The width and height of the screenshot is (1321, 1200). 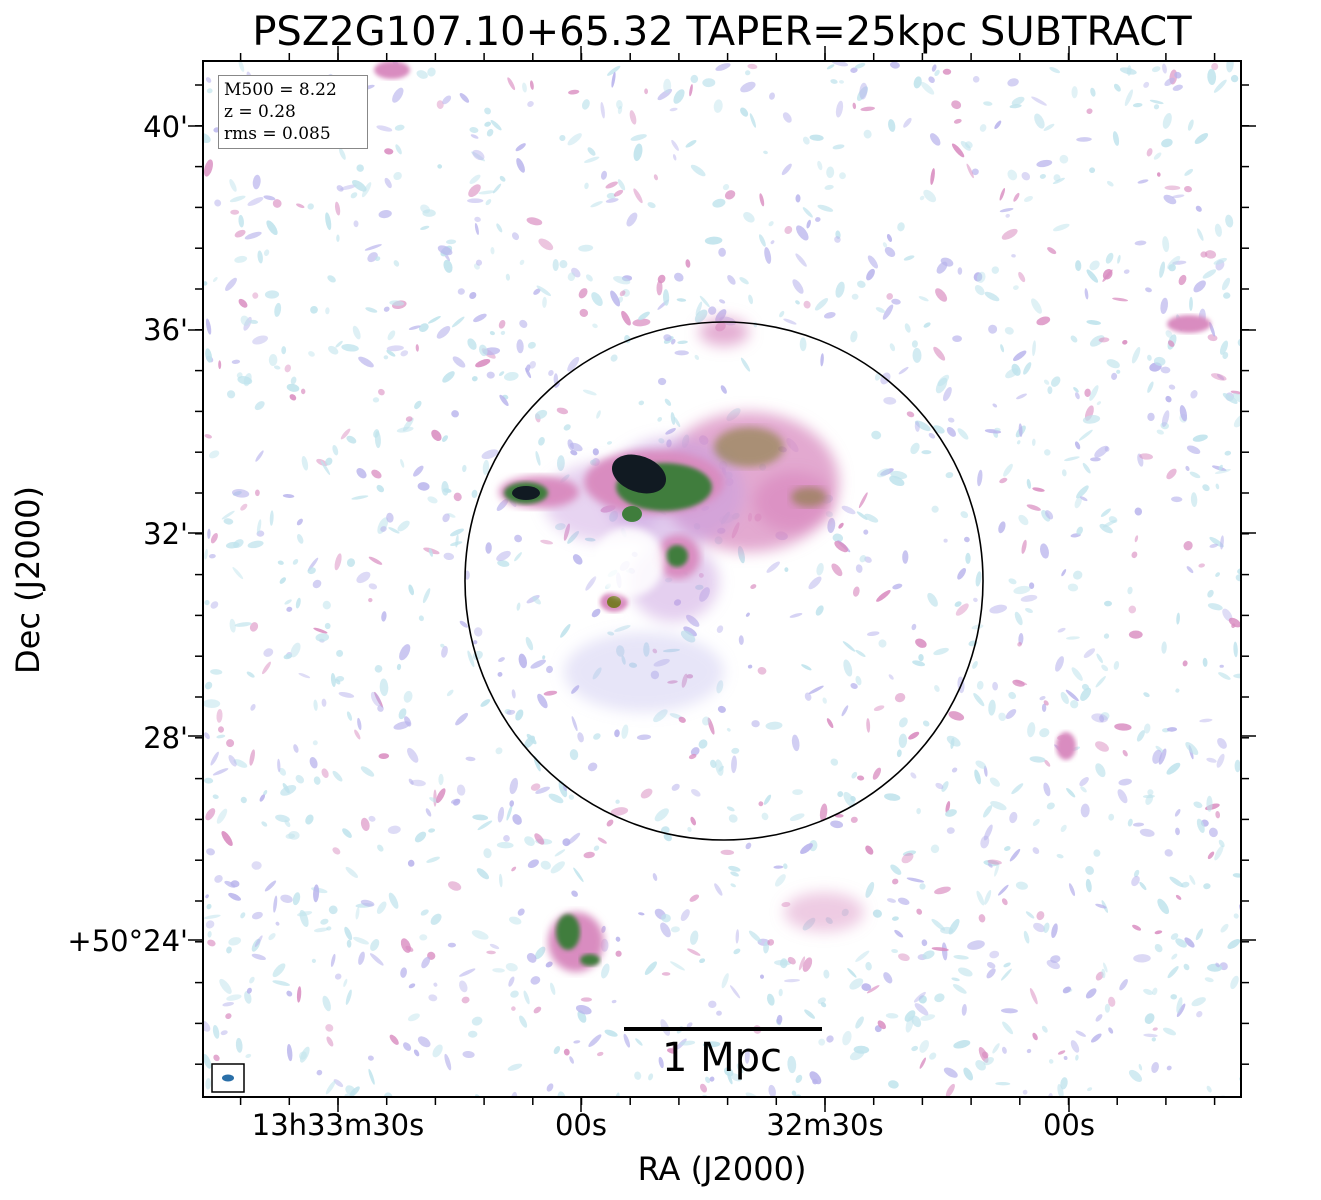 What do you see at coordinates (127, 941) in the screenshot?
I see `ytick-label: +50°24'` at bounding box center [127, 941].